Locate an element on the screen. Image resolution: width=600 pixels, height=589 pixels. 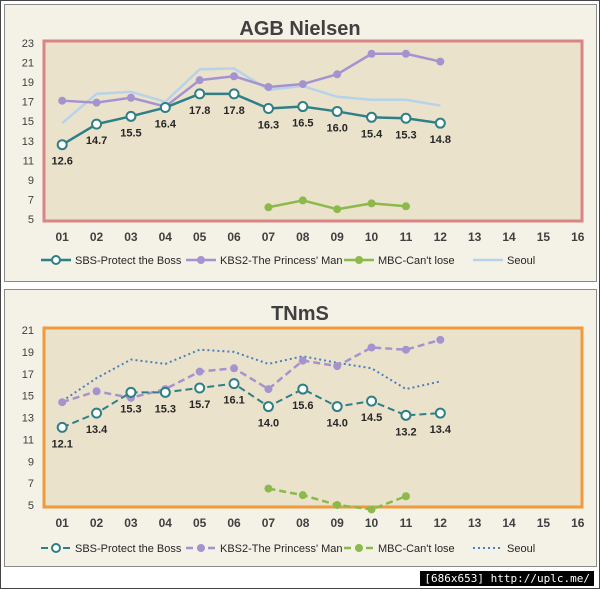
data-label: 15.4 is located at coordinates (372, 134).